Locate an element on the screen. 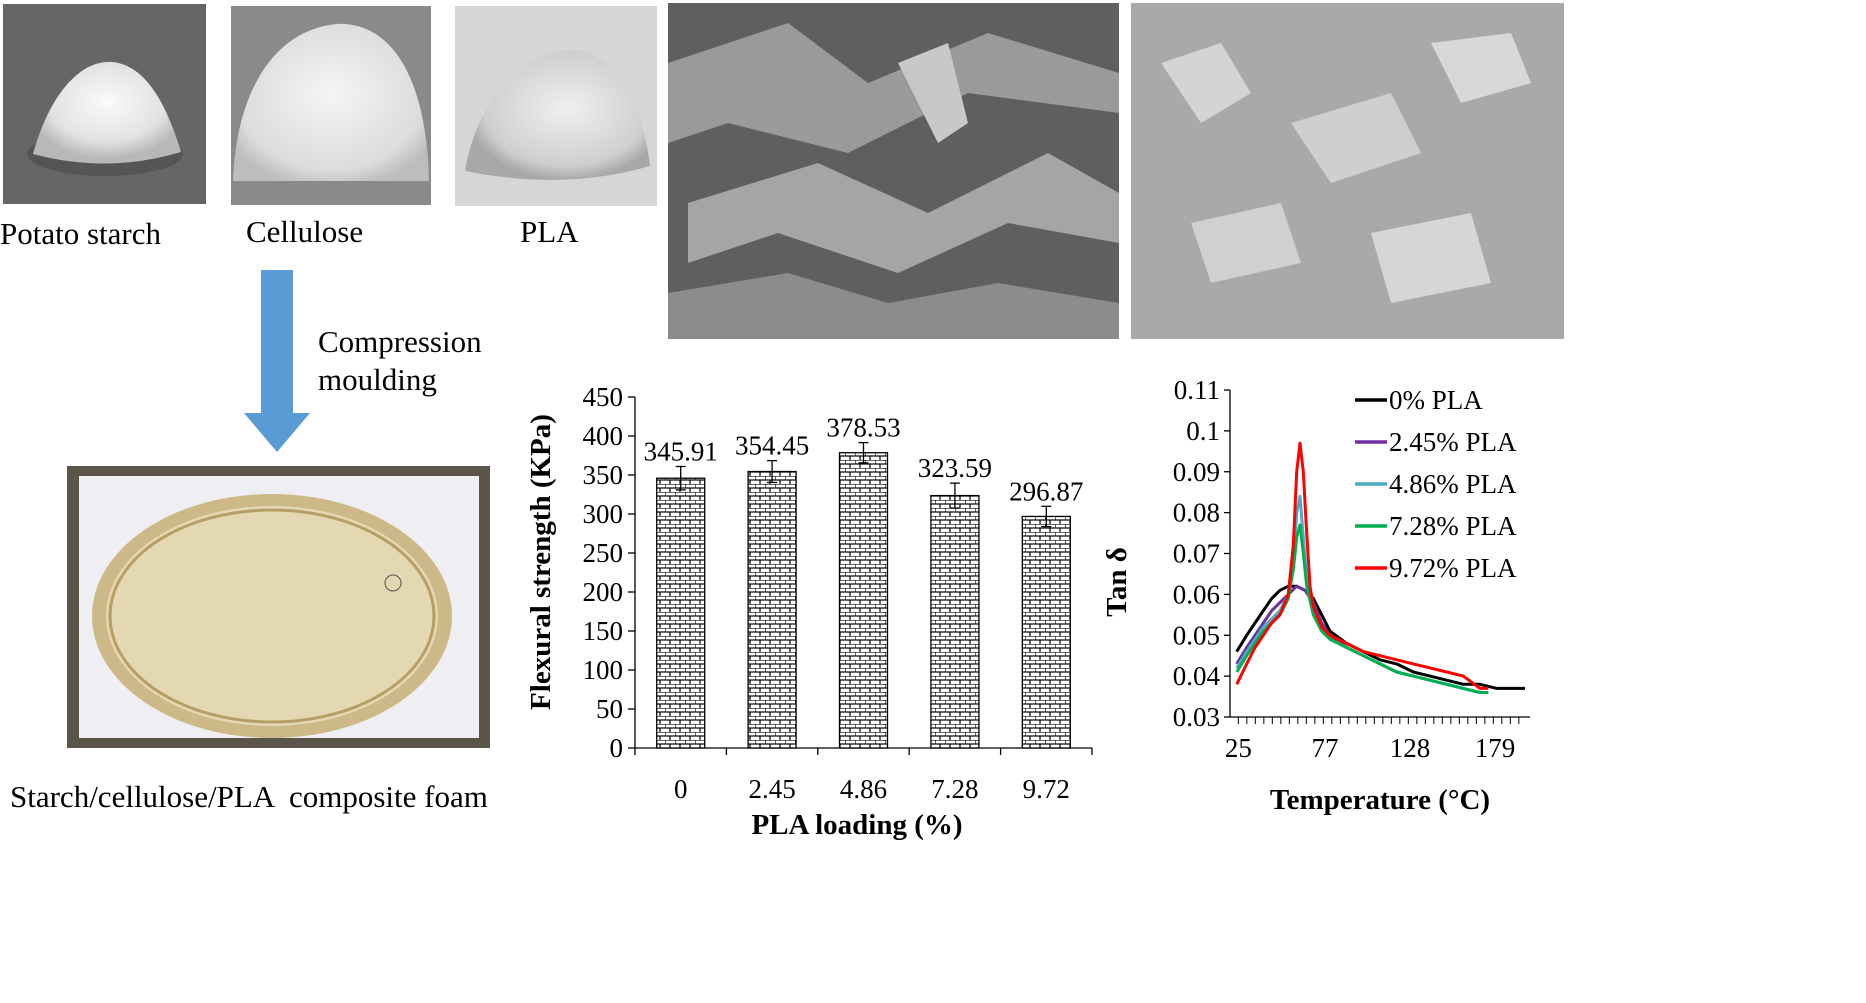  pla-powder-icon is located at coordinates (556, 106).